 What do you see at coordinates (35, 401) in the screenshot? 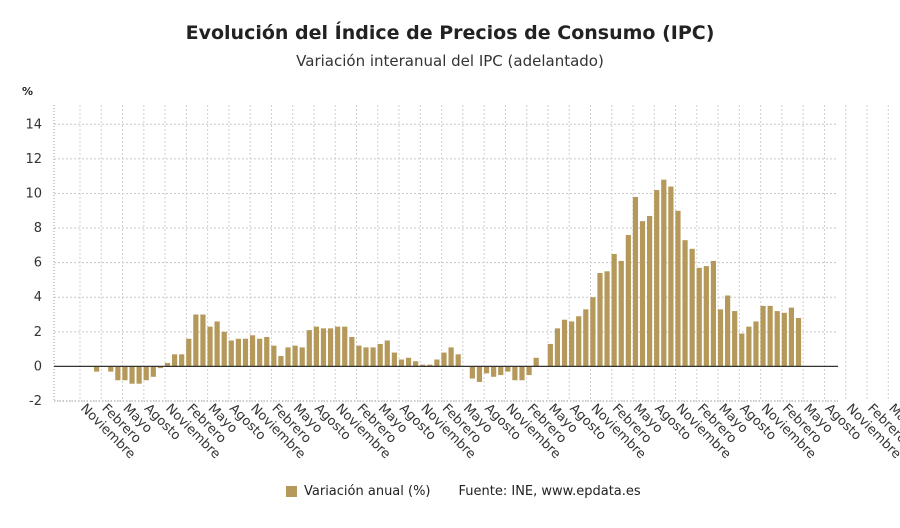
I see `y-tick-label: -2` at bounding box center [35, 401].